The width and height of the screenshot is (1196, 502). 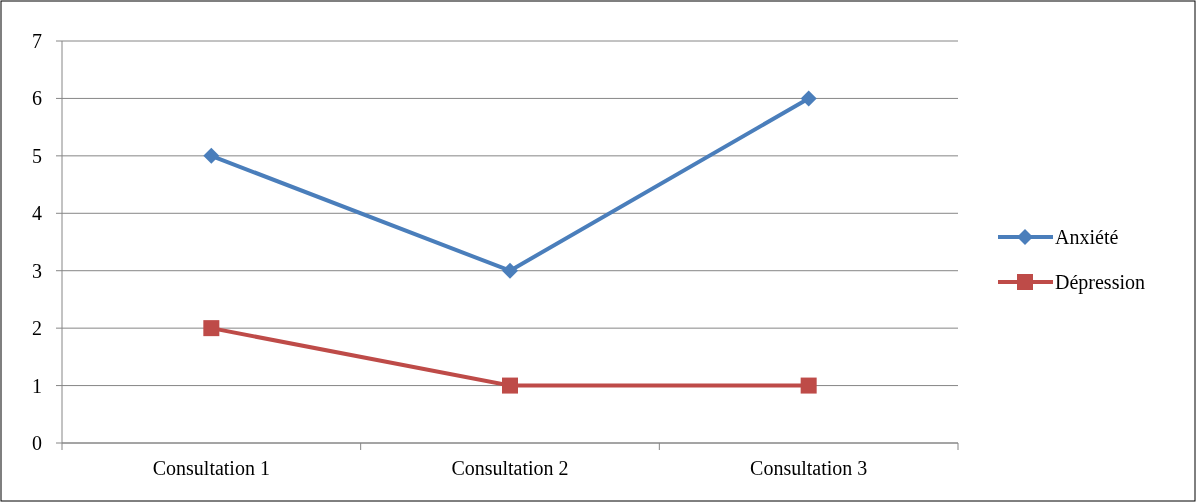 What do you see at coordinates (37, 270) in the screenshot?
I see `y-tick-label: 3` at bounding box center [37, 270].